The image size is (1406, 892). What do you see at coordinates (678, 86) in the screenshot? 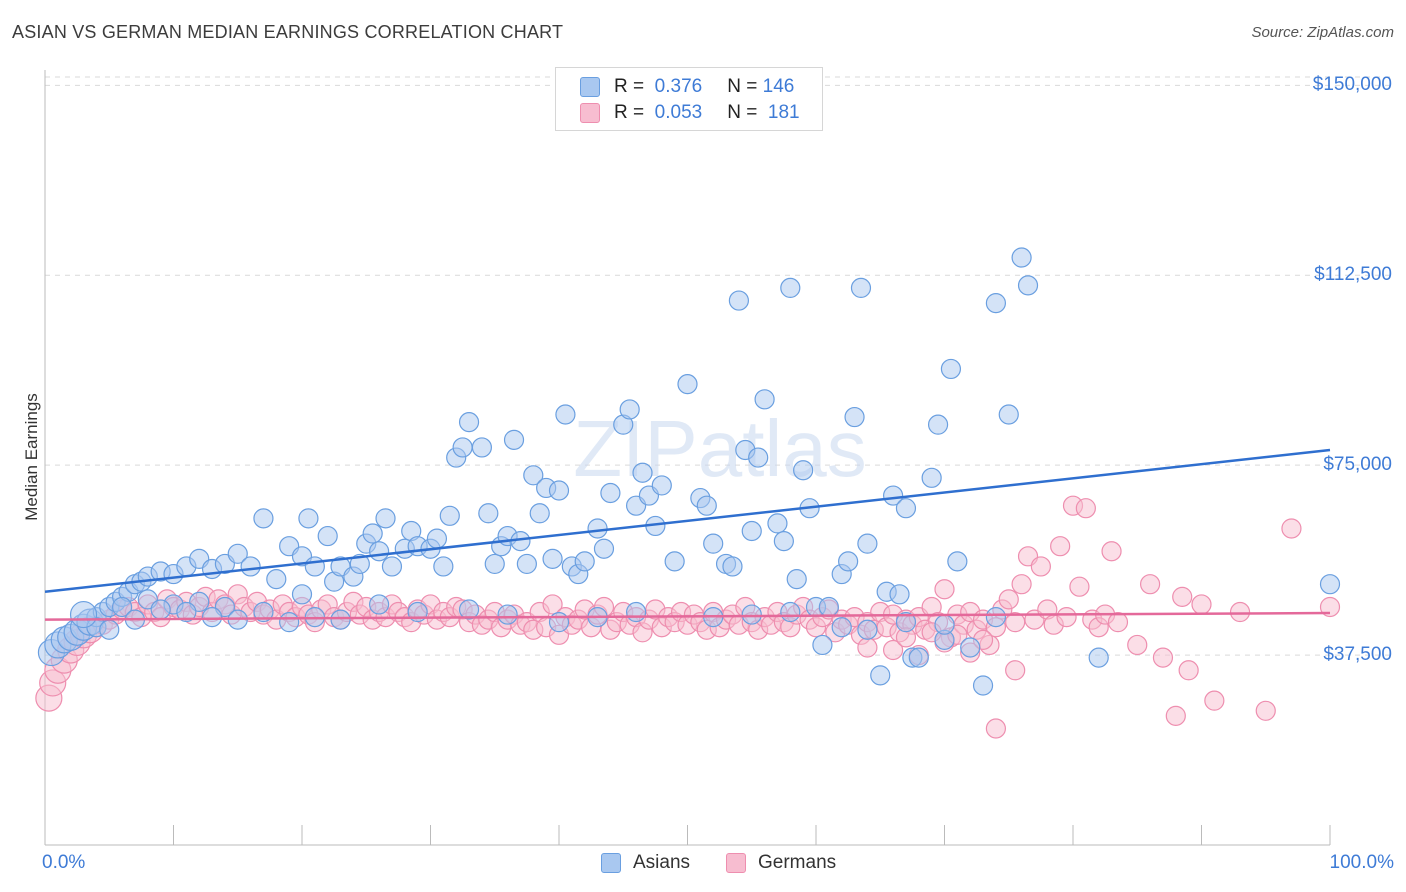
I see `legend-r-value: 0.376` at bounding box center [678, 86].